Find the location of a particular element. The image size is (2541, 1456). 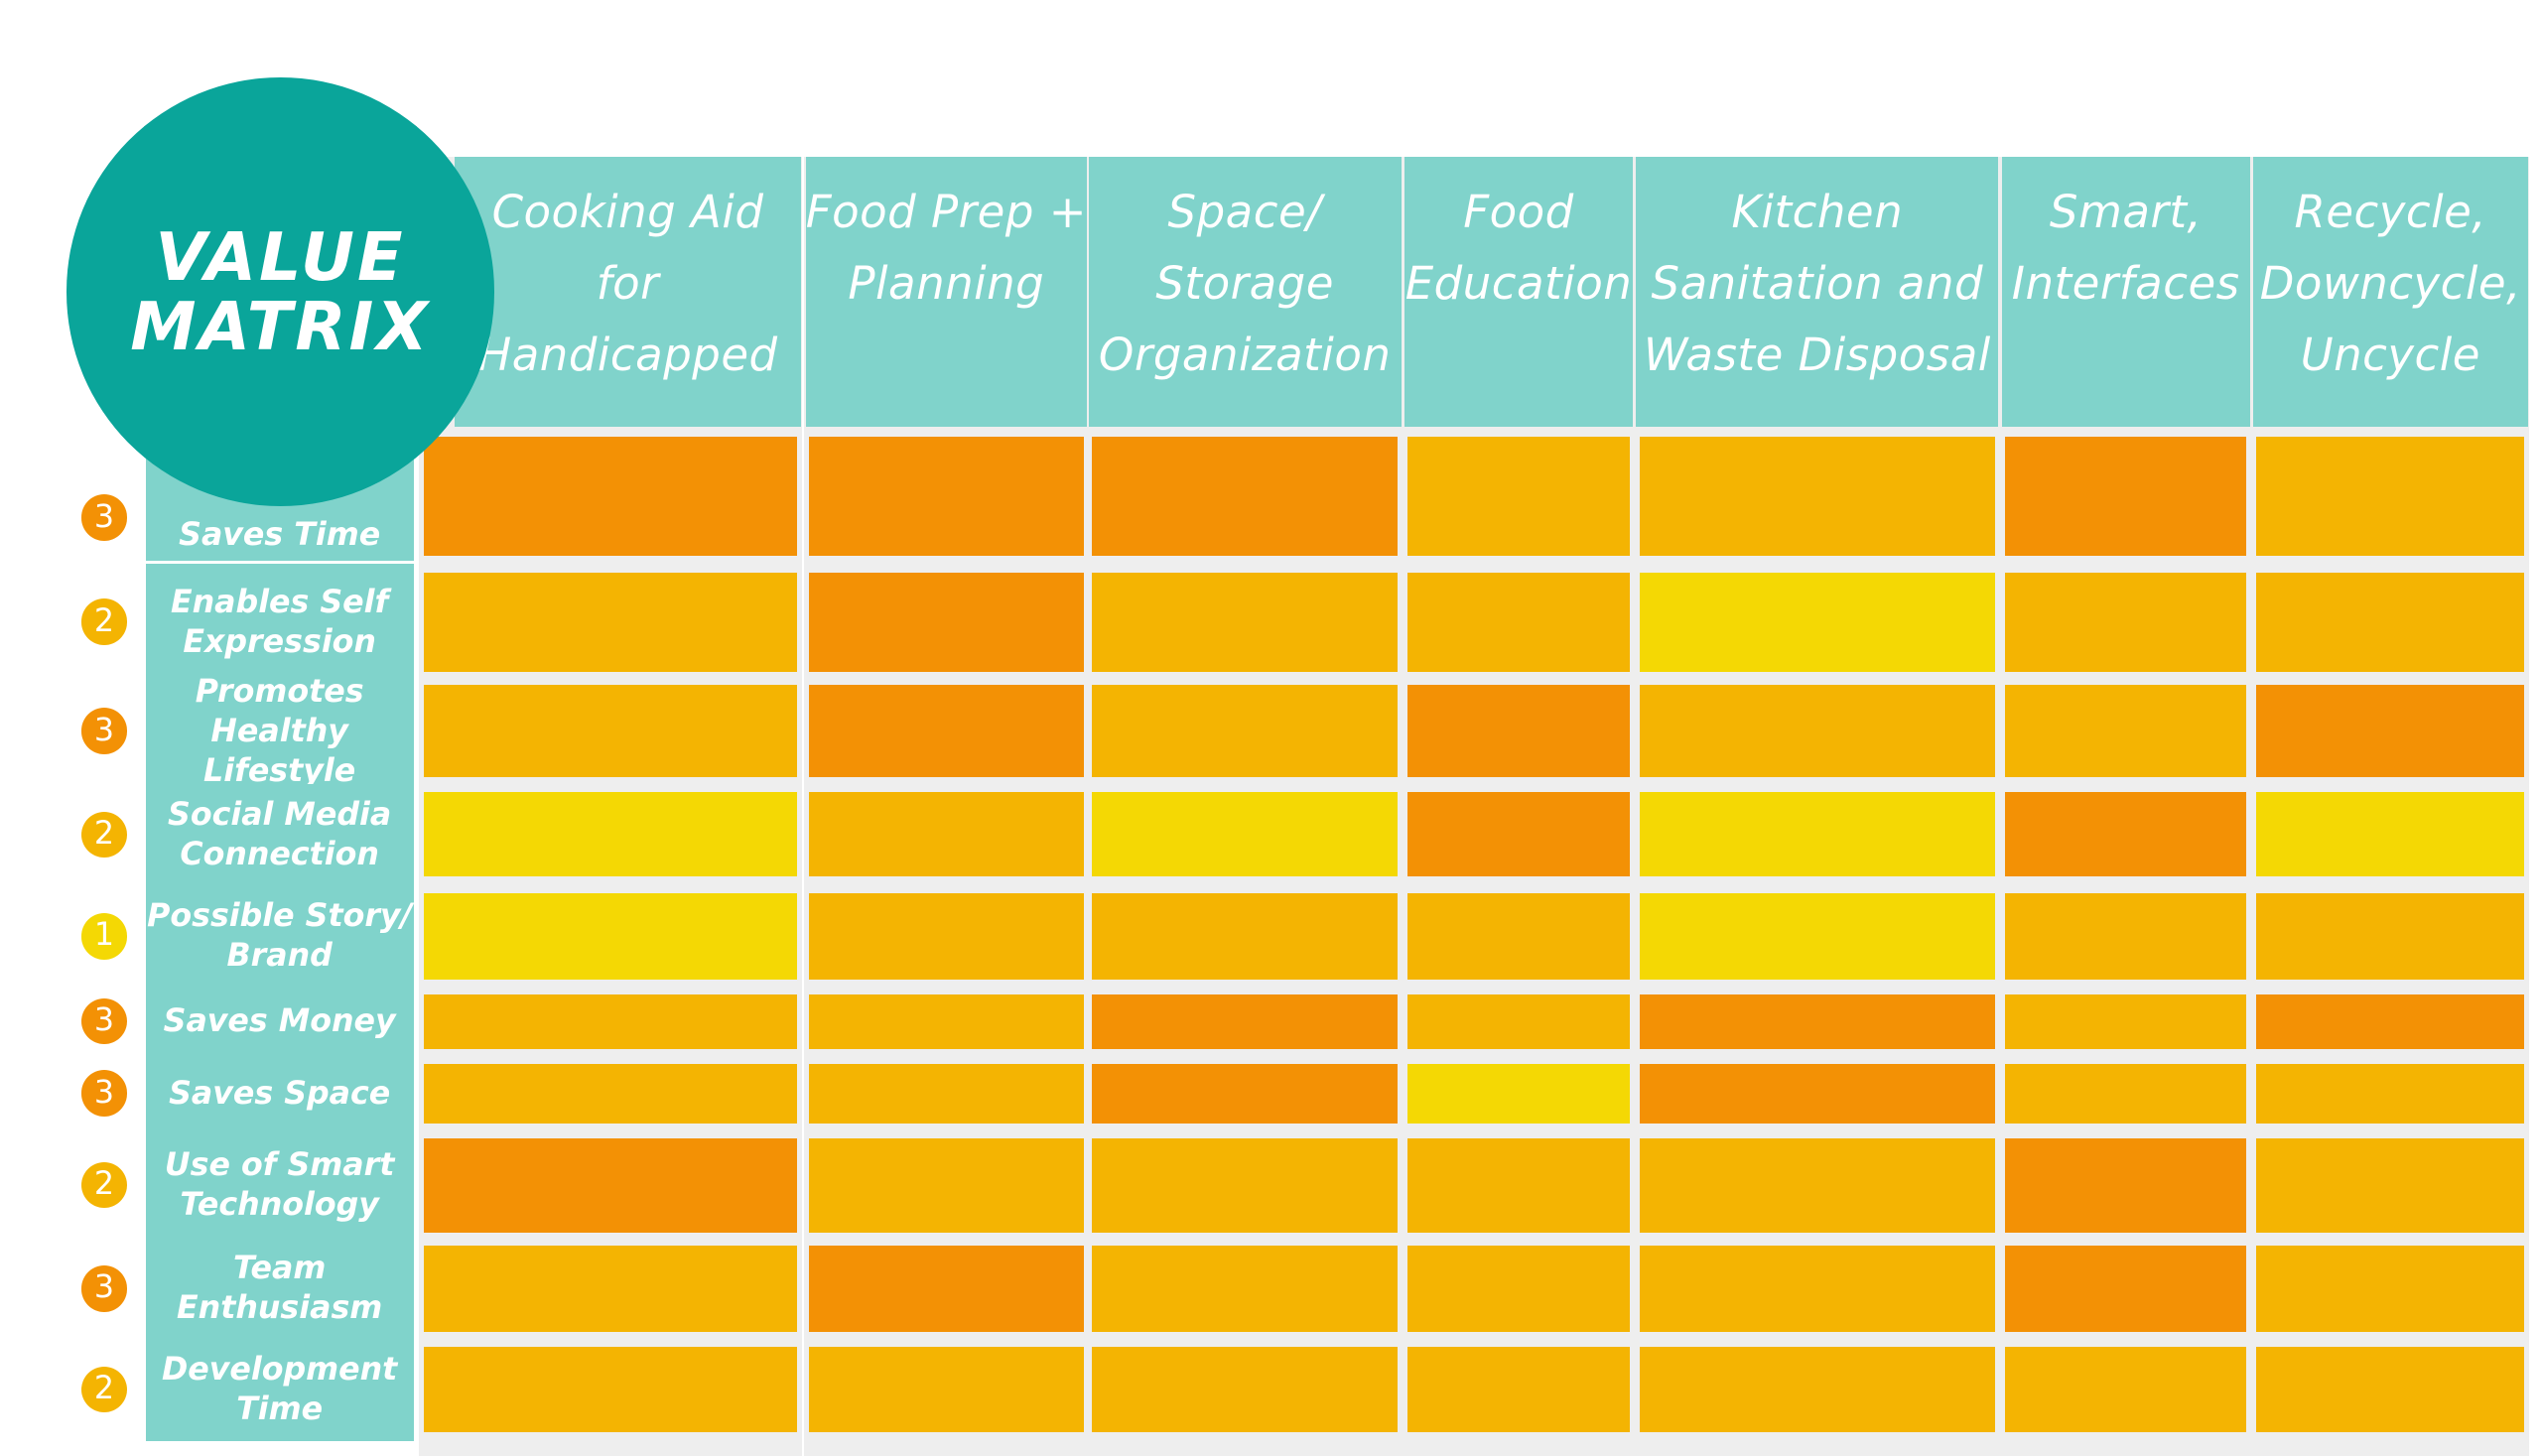

column-header: Food Education is located at coordinates (1518, 292).